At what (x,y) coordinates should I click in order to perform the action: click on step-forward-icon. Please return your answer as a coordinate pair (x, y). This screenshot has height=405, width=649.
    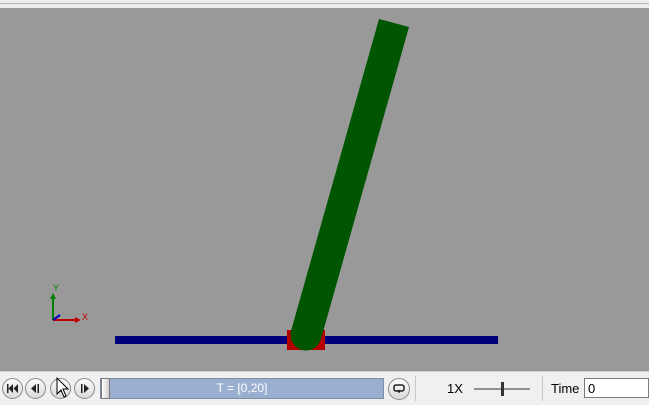
    Looking at the image, I should click on (85, 388).